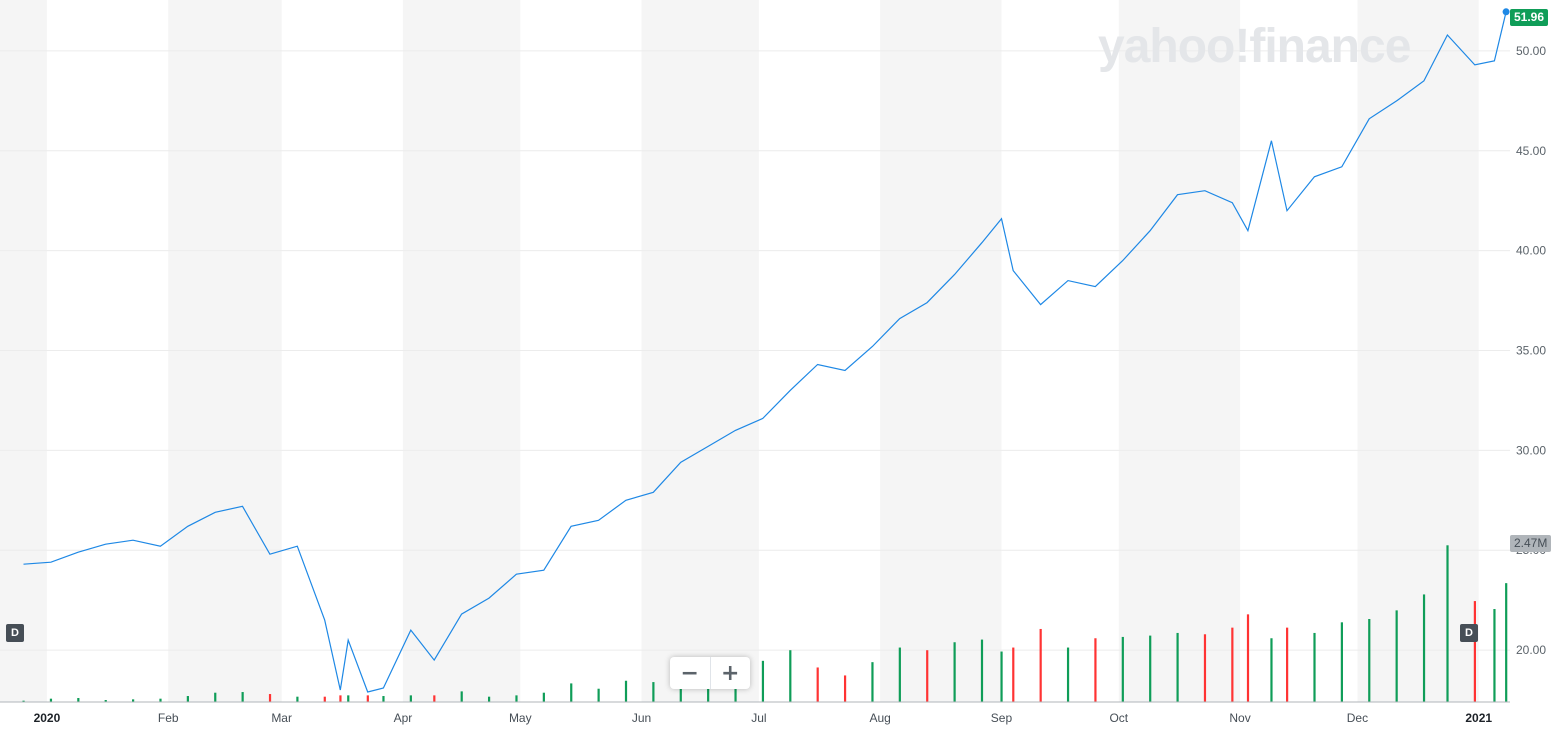 This screenshot has width=1556, height=733. What do you see at coordinates (880, 718) in the screenshot?
I see `x-tick-label: Aug` at bounding box center [880, 718].